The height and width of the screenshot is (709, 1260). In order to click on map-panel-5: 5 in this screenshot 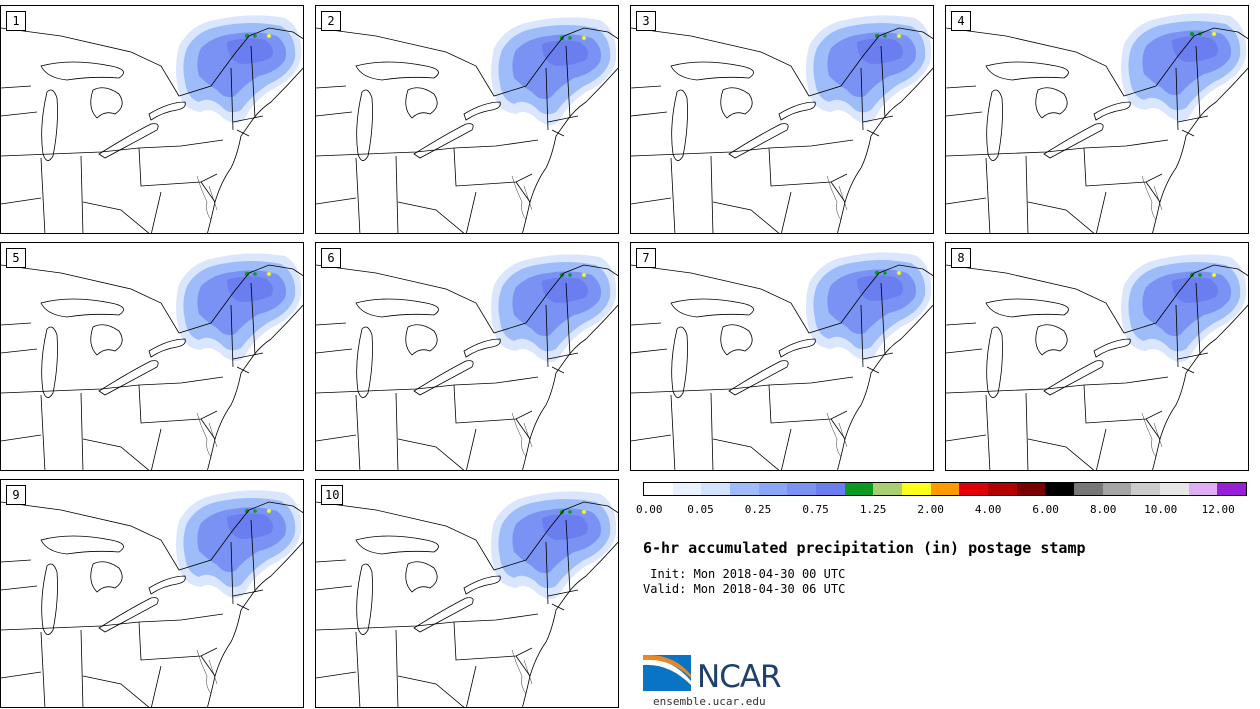, I will do `click(152, 356)`.